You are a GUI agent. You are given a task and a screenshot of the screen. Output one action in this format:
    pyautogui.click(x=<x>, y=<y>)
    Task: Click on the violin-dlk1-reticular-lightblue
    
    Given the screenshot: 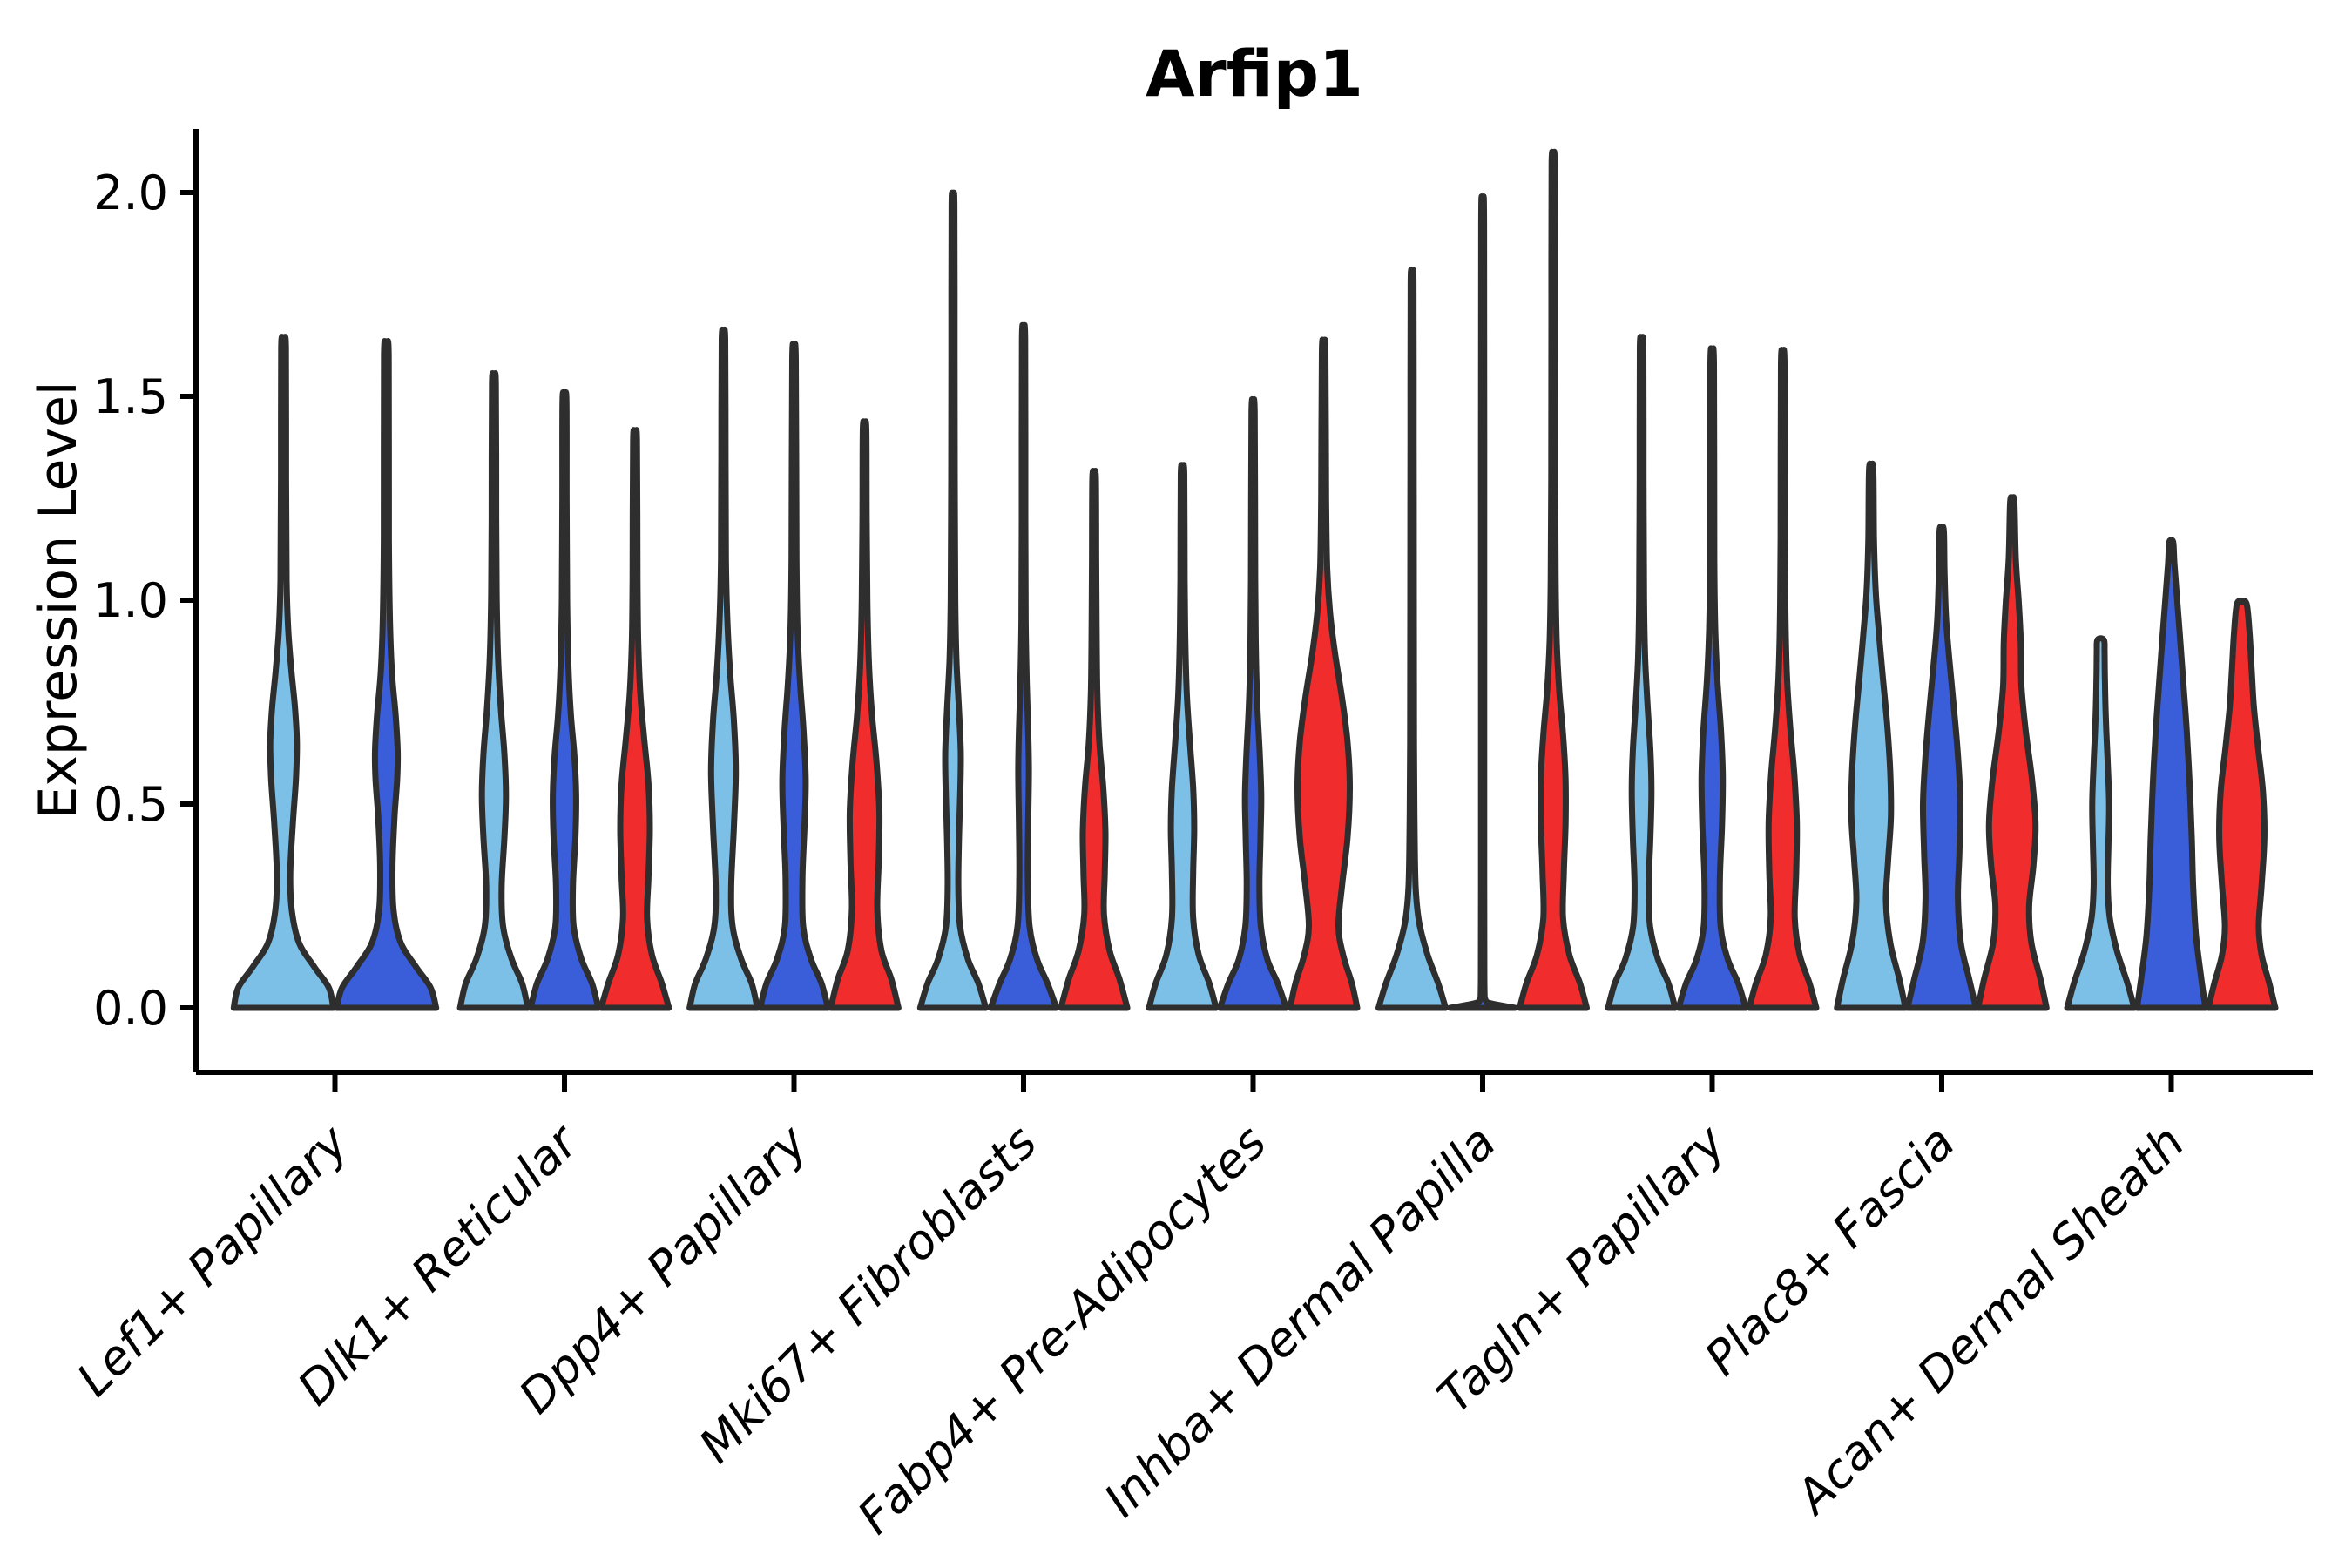 What is the action you would take?
    pyautogui.click(x=494, y=690)
    